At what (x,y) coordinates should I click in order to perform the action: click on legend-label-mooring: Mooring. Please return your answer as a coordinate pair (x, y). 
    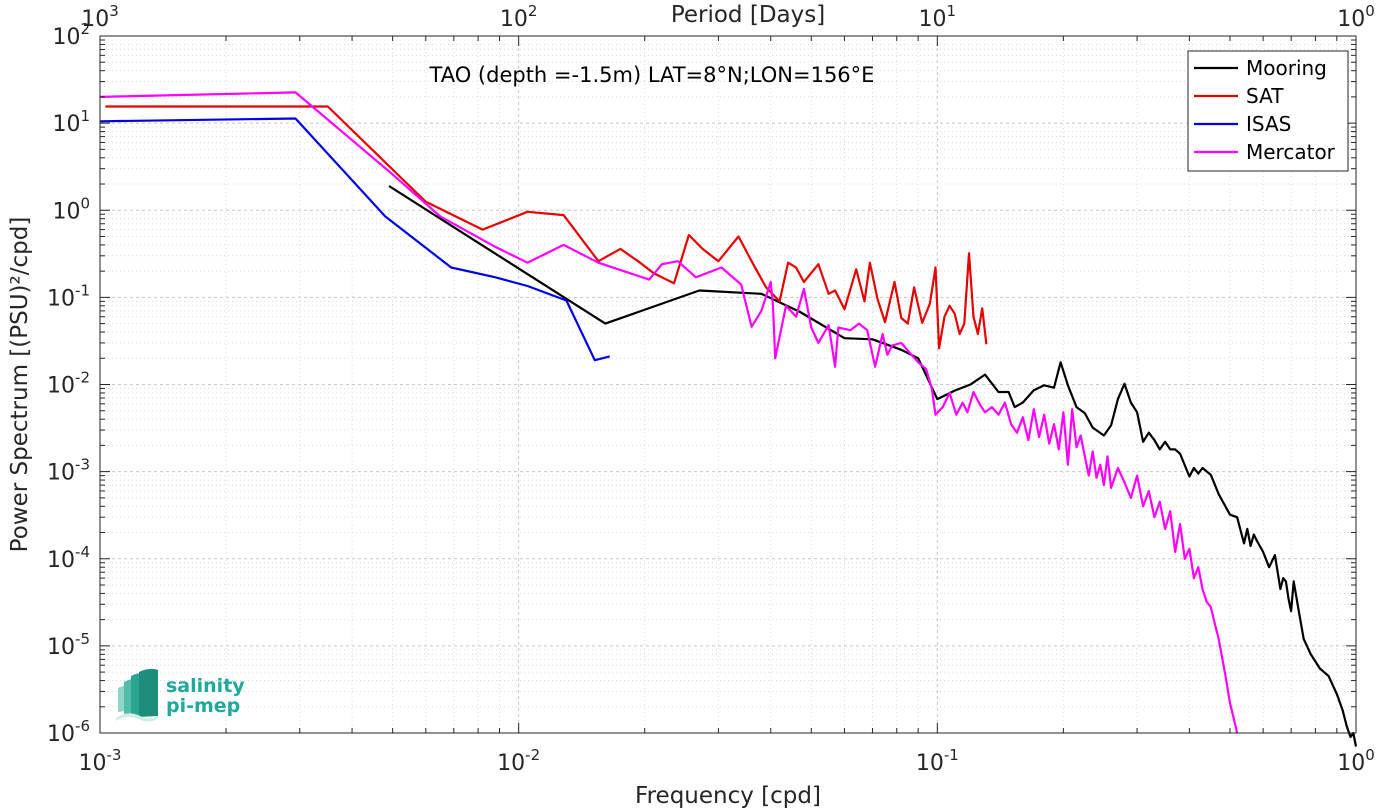
    Looking at the image, I should click on (1286, 68).